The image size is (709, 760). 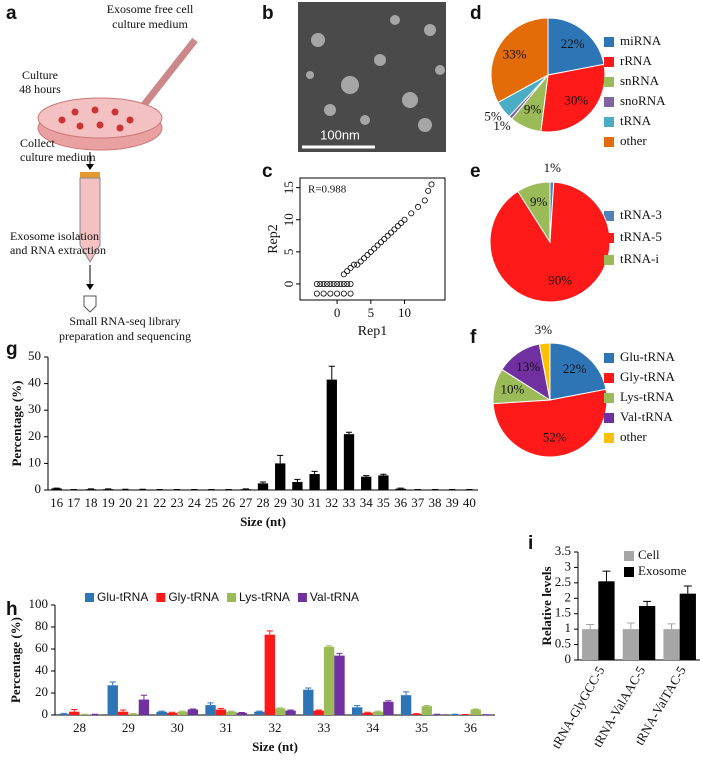 What do you see at coordinates (159, 502) in the screenshot?
I see `x-tick-label: 22` at bounding box center [159, 502].